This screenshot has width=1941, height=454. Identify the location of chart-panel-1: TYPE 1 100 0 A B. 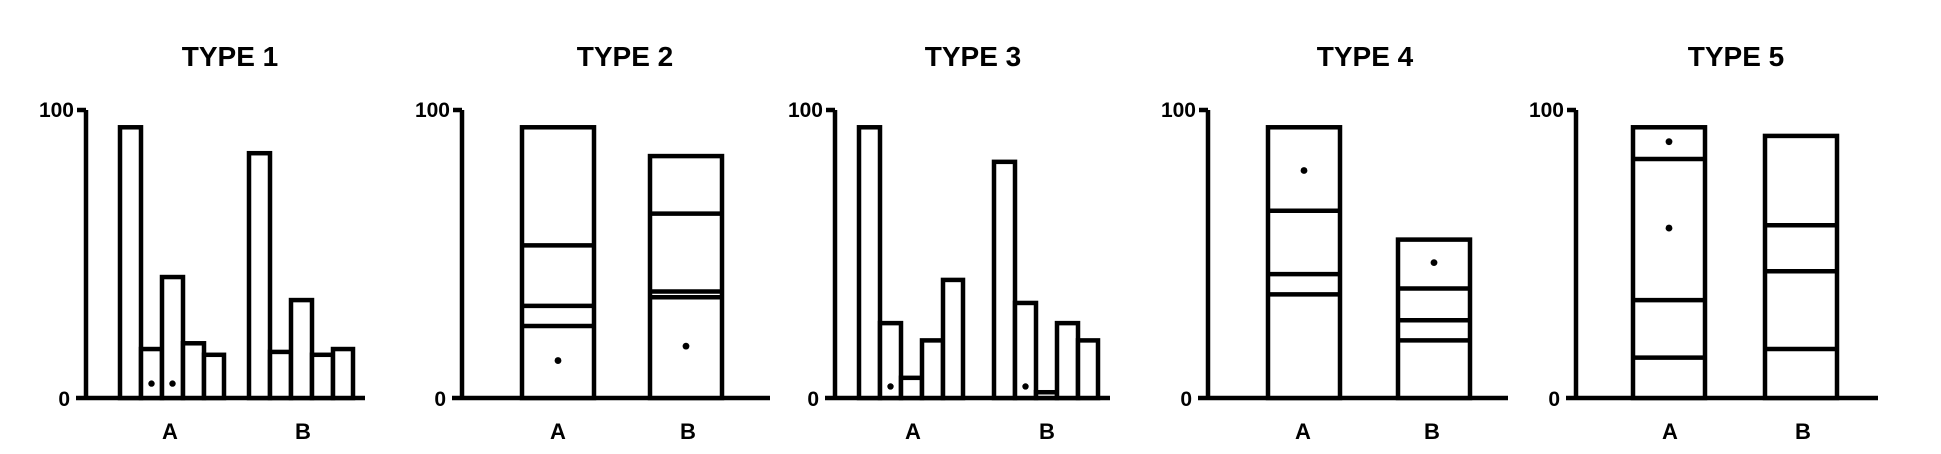
(202, 242).